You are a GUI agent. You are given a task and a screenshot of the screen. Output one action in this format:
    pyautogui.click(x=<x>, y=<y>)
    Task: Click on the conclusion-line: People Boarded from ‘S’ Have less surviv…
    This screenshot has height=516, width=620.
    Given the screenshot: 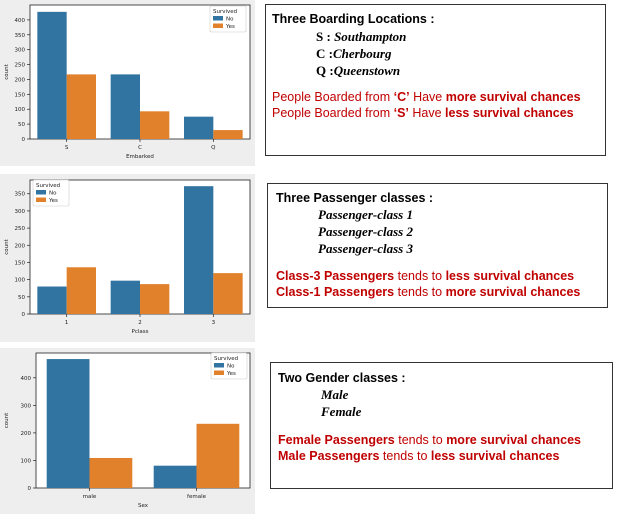 What is the action you would take?
    pyautogui.click(x=423, y=113)
    